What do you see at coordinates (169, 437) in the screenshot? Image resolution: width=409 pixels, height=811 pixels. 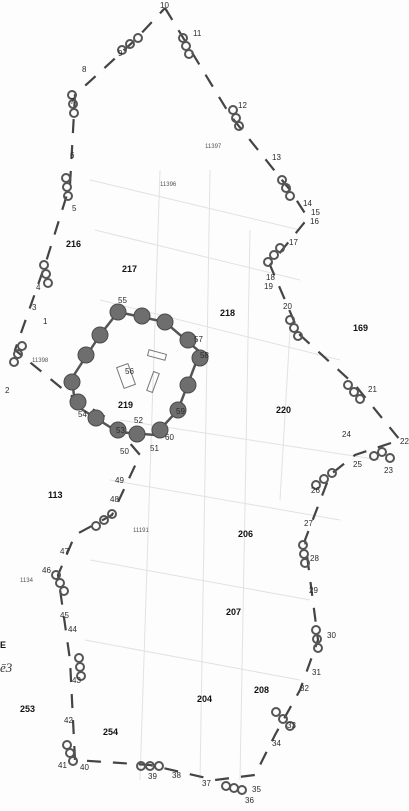 I see `inner-vertex-label: 60` at bounding box center [169, 437].